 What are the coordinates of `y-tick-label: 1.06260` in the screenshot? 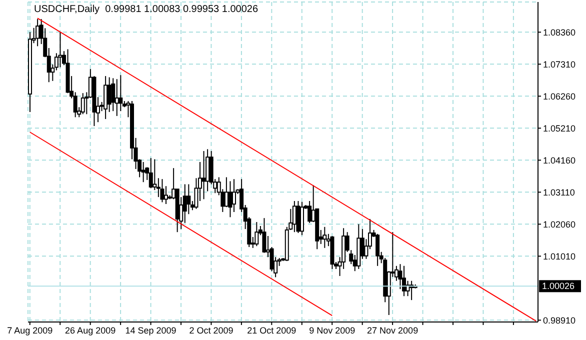 It's located at (559, 96).